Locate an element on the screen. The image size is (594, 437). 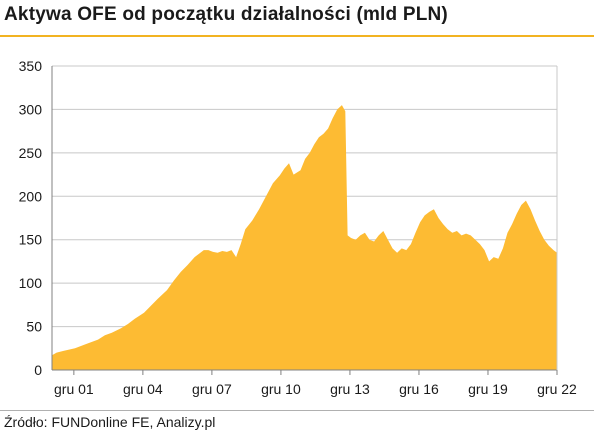
x-tick-label: gru 22 is located at coordinates (557, 389).